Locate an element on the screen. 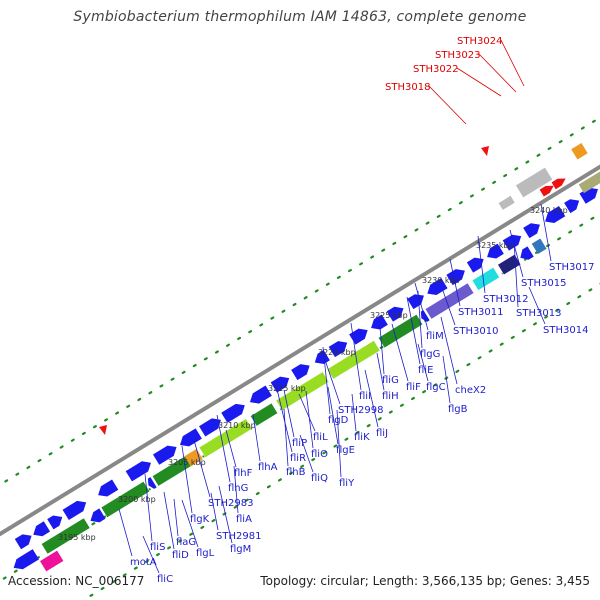  gene-label: flgL is located at coordinates (205, 553).